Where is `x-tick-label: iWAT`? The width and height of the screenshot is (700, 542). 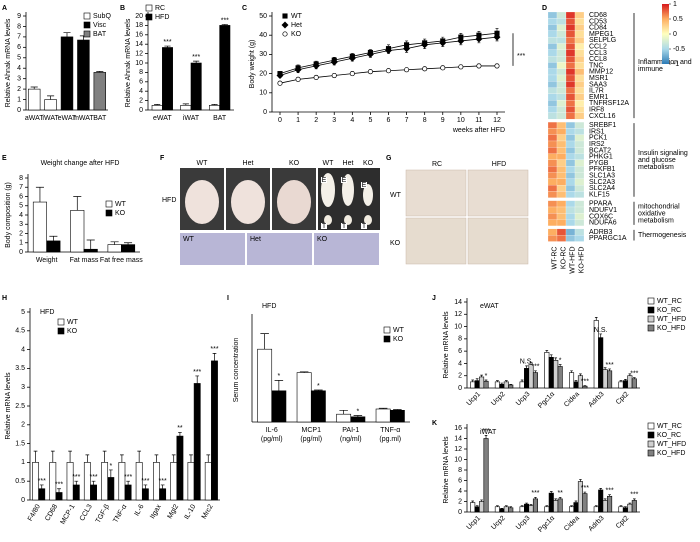 x-tick-label: iWAT is located at coordinates (50, 118).